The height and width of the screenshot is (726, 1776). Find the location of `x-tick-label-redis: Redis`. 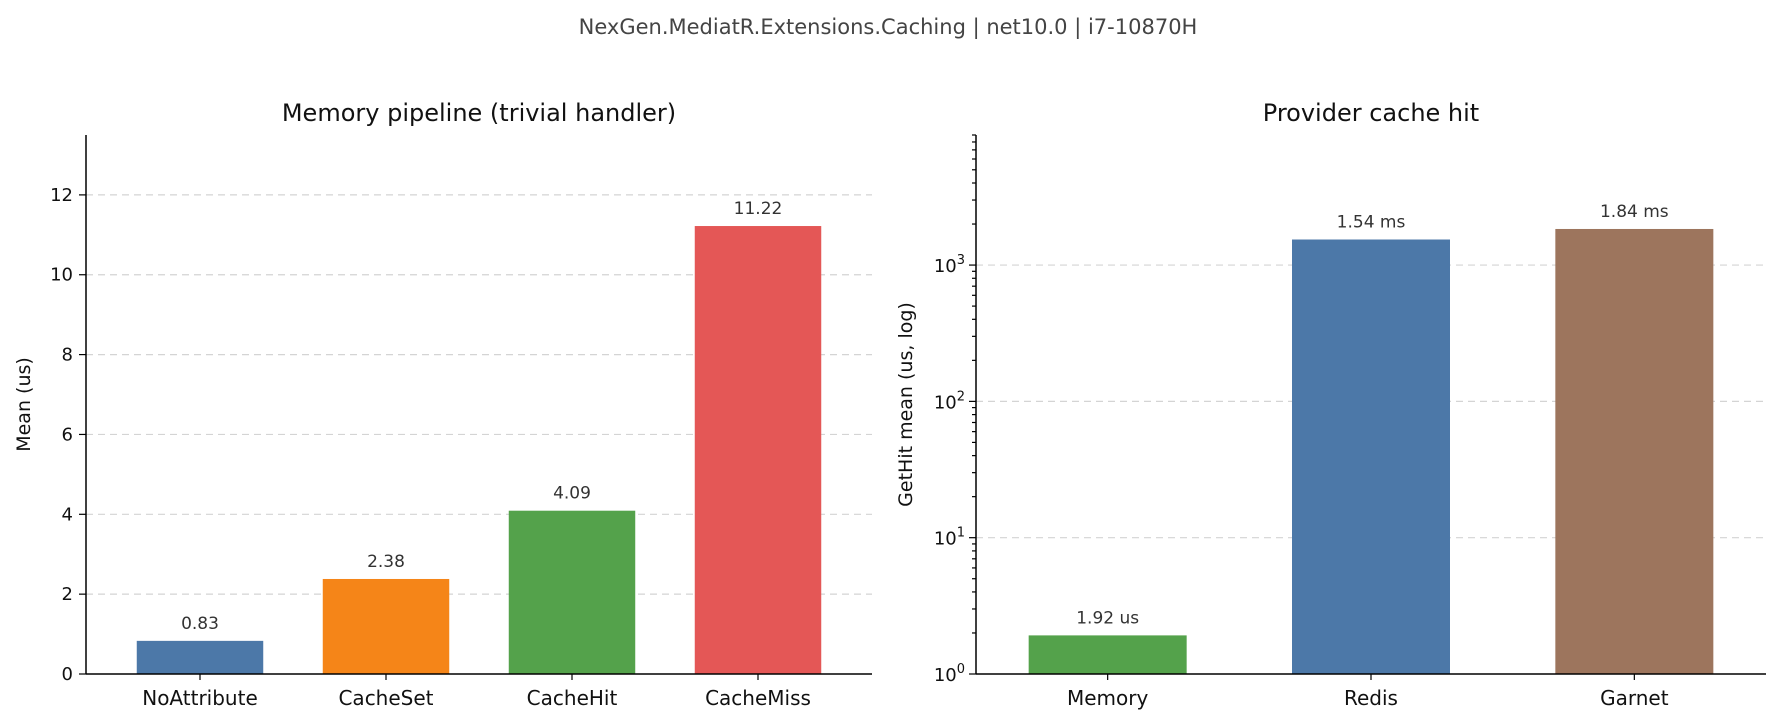

x-tick-label-redis: Redis is located at coordinates (1371, 698).